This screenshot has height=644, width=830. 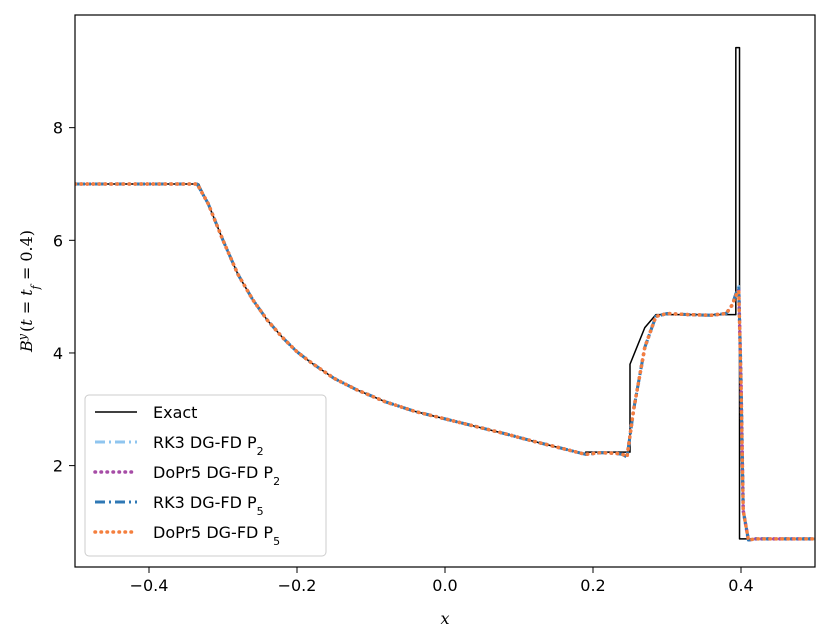 I want to click on y-axis-label-main: B, so click(x=26, y=346).